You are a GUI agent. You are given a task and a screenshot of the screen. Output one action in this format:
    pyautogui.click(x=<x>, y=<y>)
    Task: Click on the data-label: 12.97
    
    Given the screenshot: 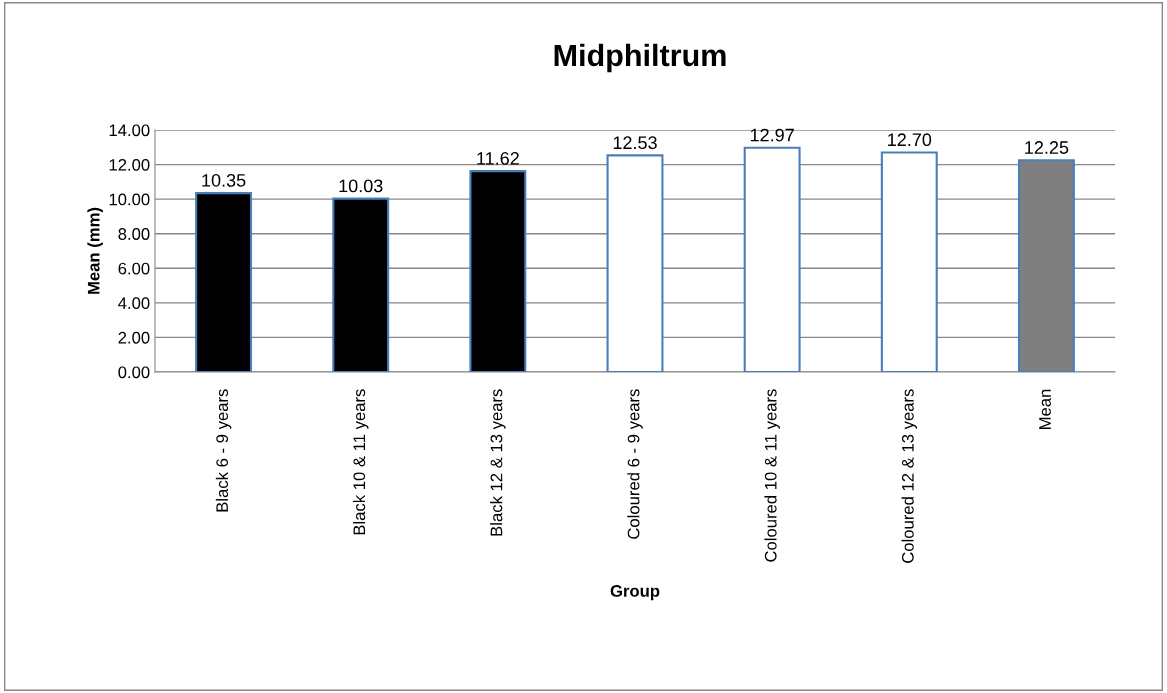 What is the action you would take?
    pyautogui.click(x=772, y=135)
    